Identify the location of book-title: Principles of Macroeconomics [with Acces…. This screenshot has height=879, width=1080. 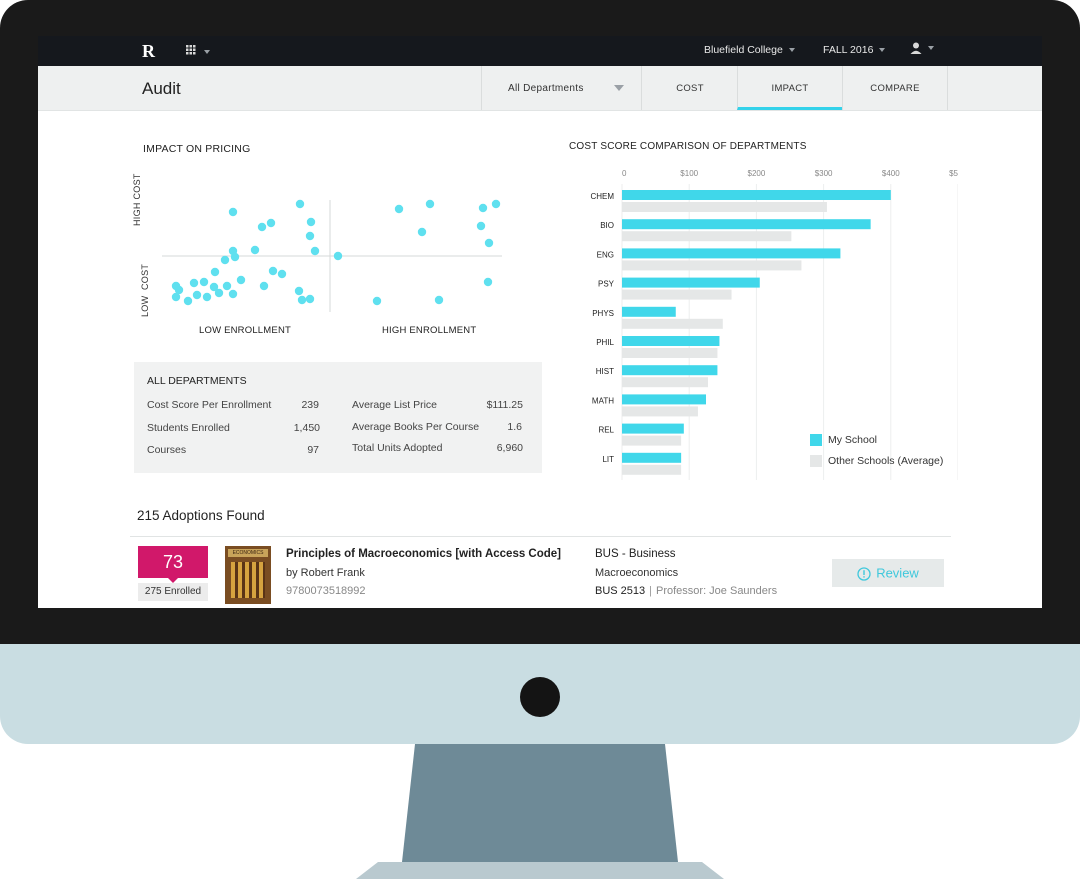
(424, 554).